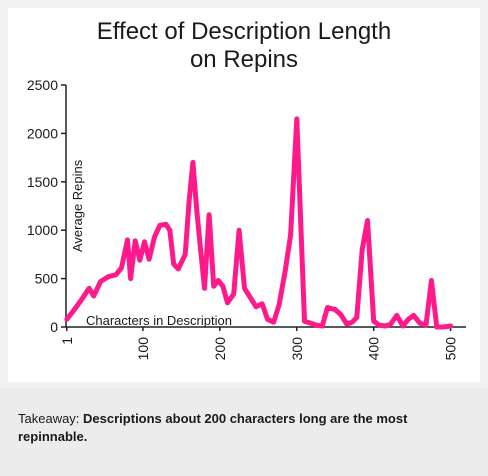 The image size is (488, 476). What do you see at coordinates (51, 418) in the screenshot?
I see `takeaway-label: Takeaway:` at bounding box center [51, 418].